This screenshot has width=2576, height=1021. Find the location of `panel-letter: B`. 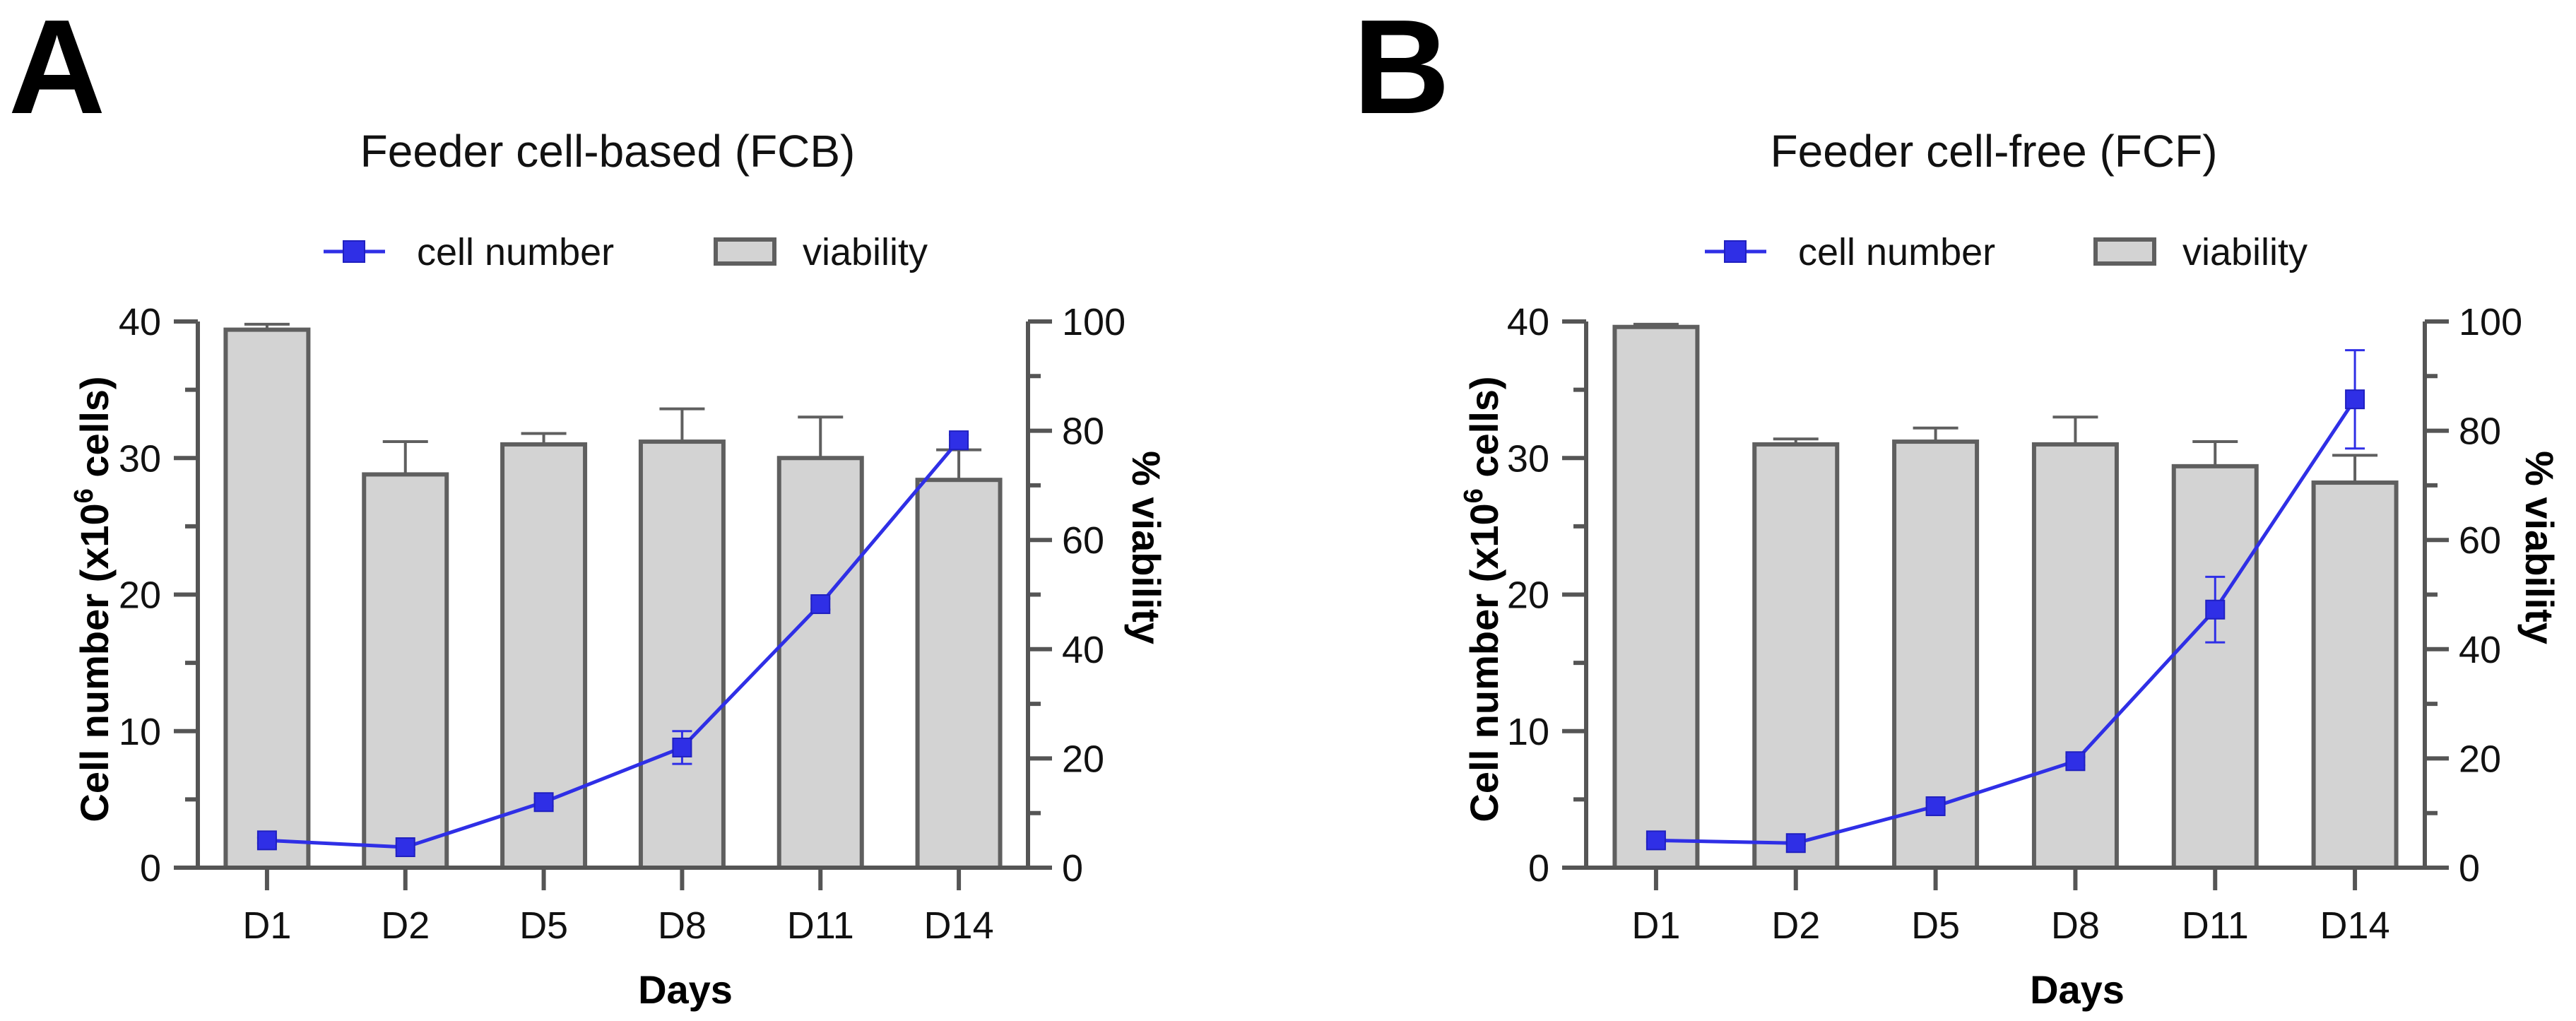

panel-letter: B is located at coordinates (1401, 71).